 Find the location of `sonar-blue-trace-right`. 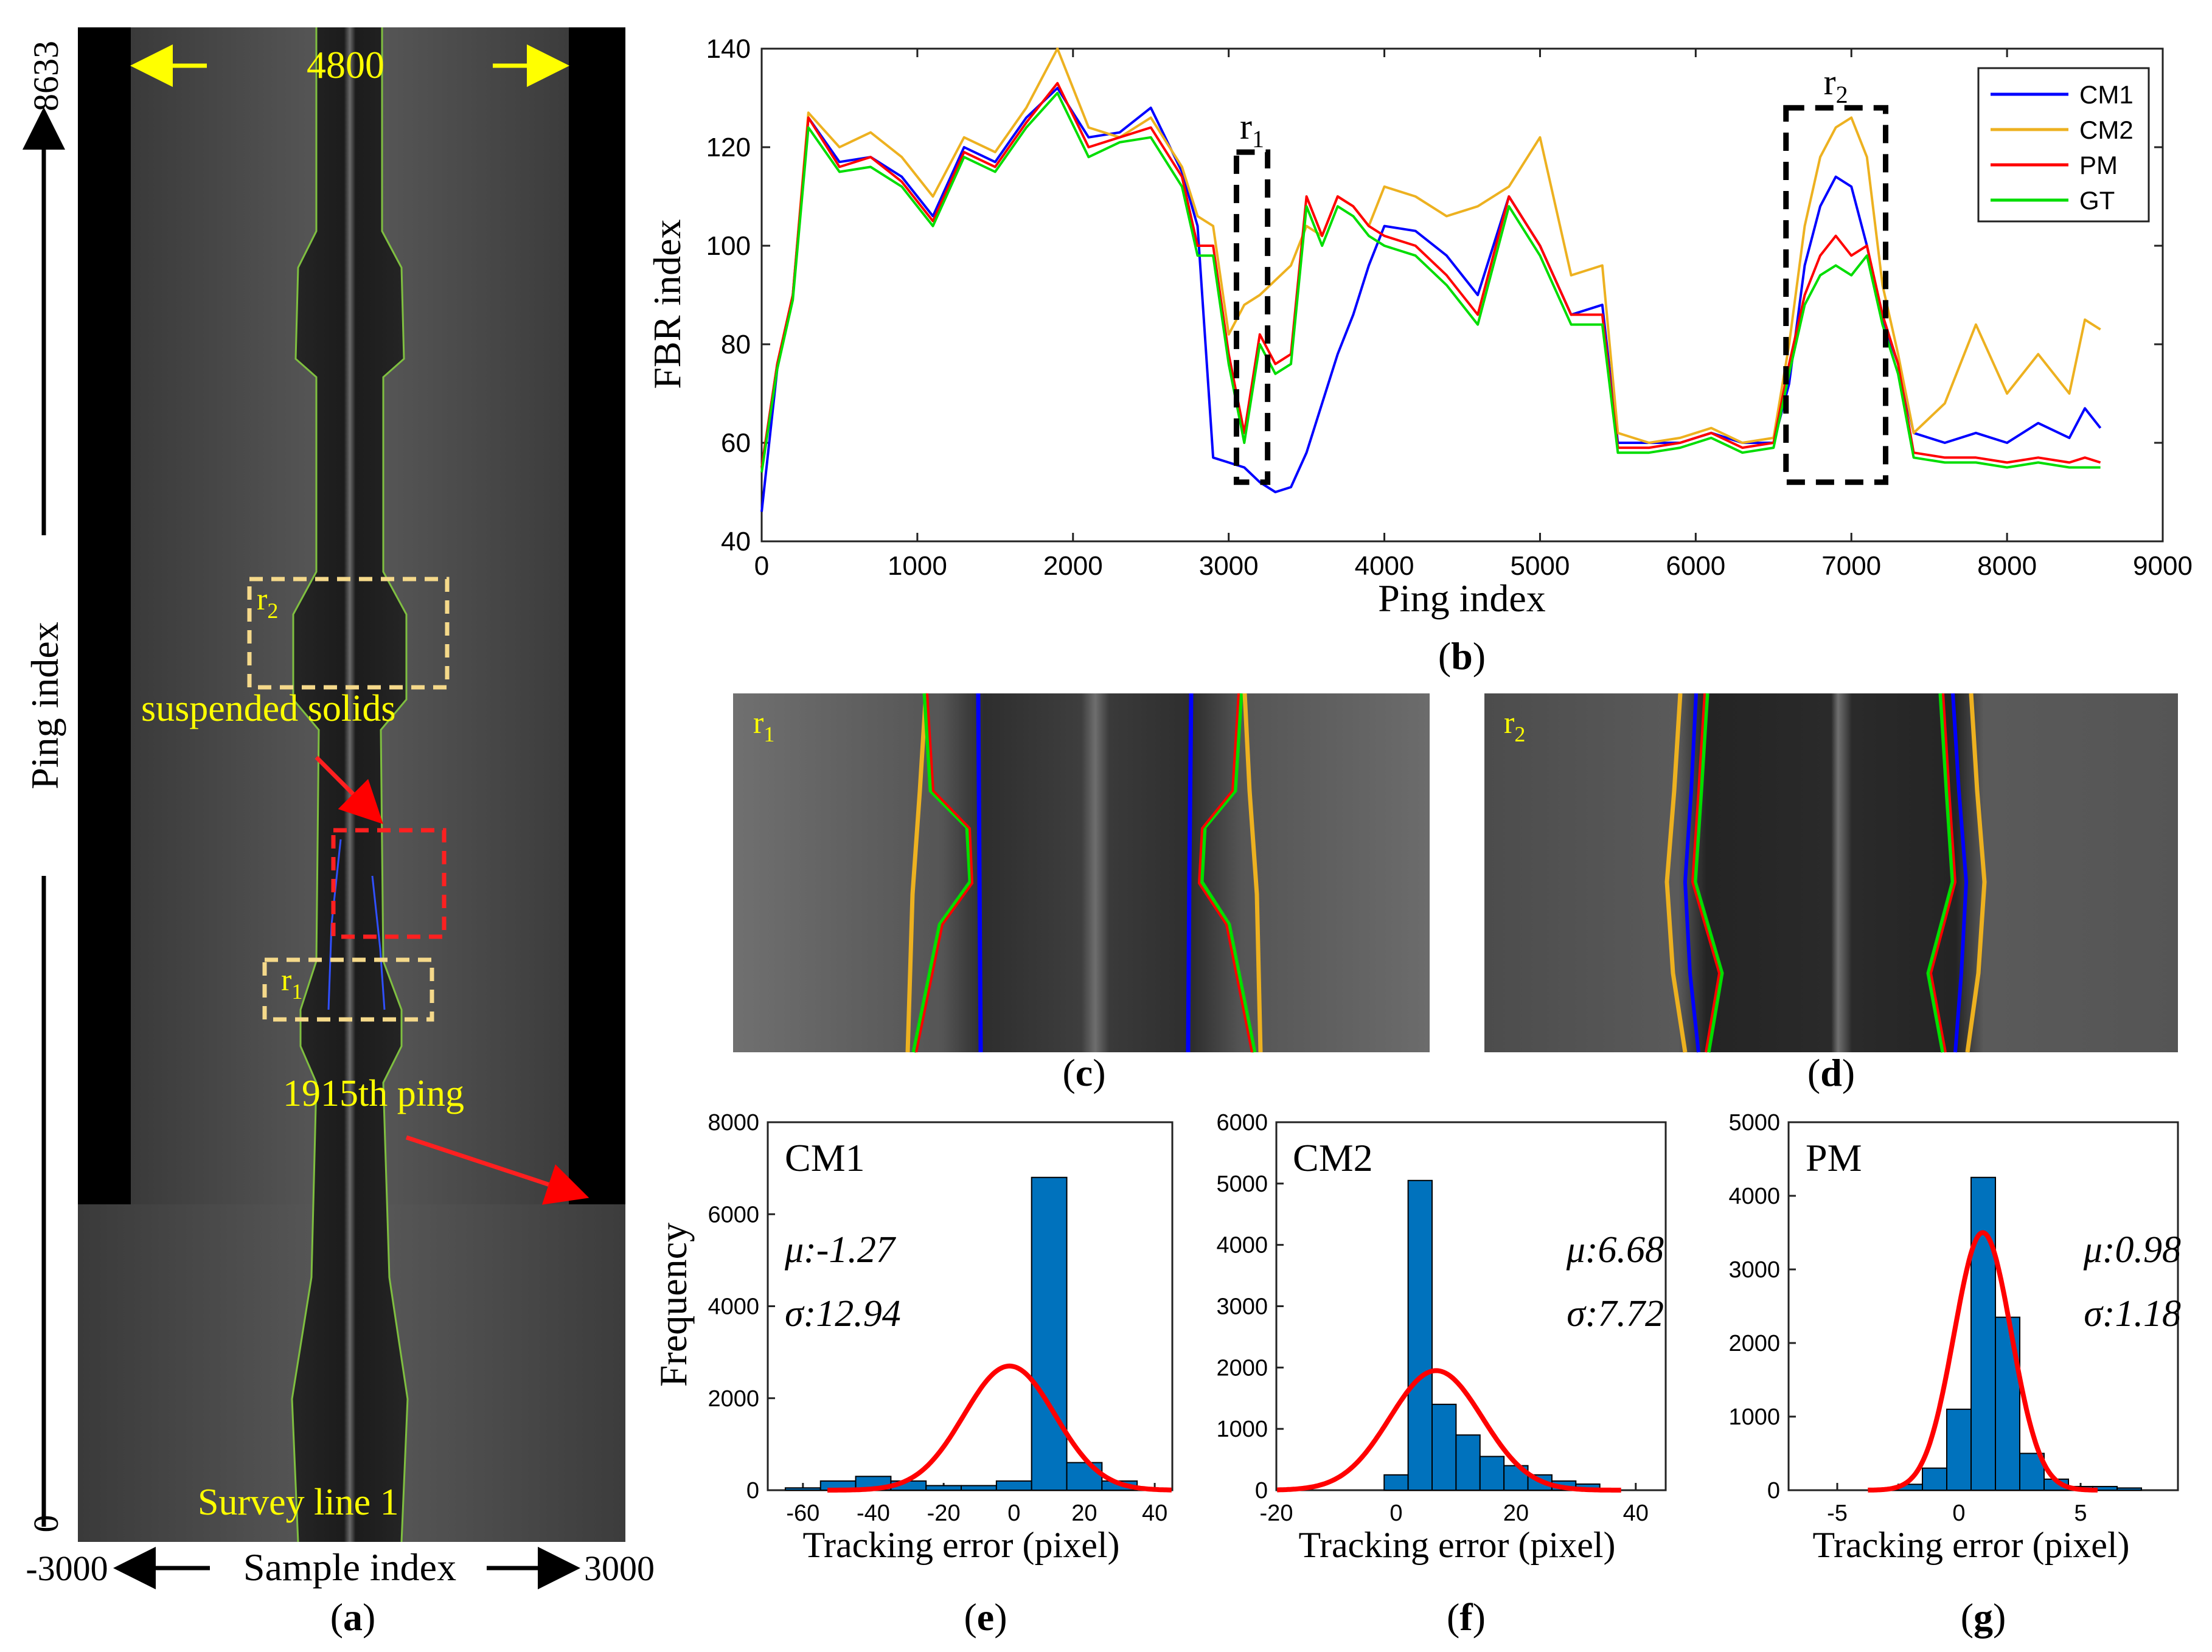

sonar-blue-trace-right is located at coordinates (378, 942).